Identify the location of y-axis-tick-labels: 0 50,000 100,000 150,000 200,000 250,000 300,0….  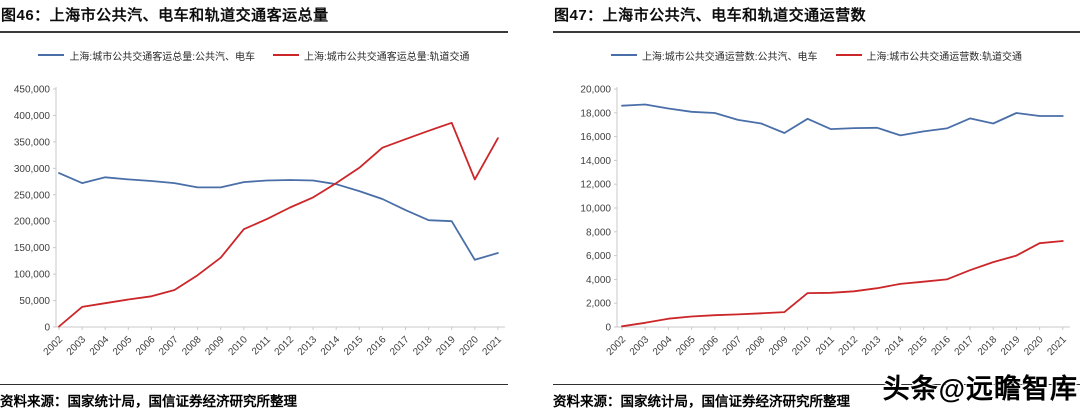
(32, 209).